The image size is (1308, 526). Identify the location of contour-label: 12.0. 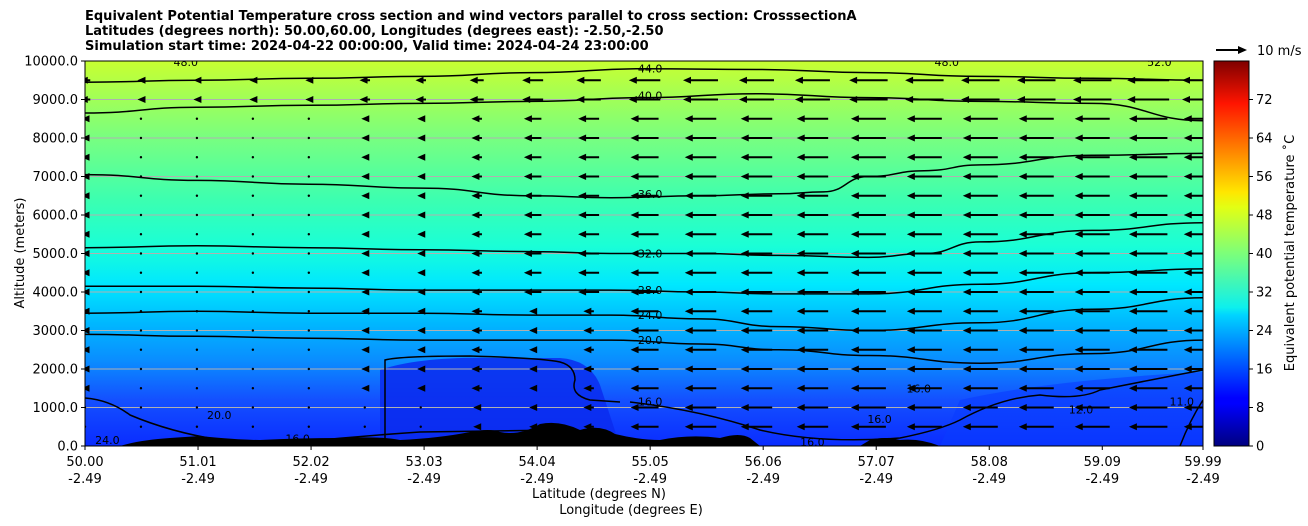
(1081, 409).